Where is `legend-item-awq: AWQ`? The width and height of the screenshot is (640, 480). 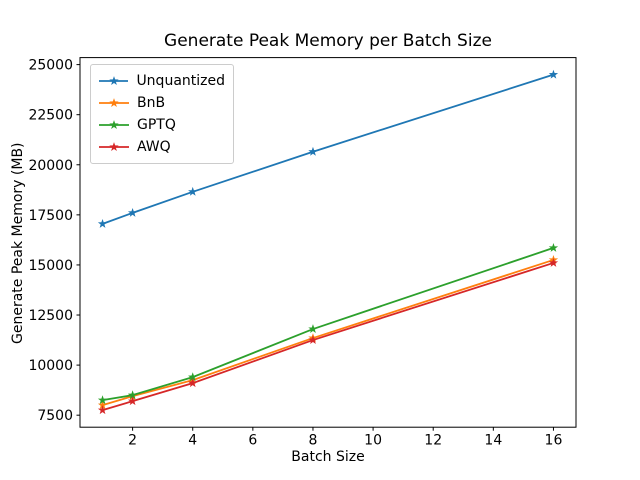 legend-item-awq: AWQ is located at coordinates (162, 147).